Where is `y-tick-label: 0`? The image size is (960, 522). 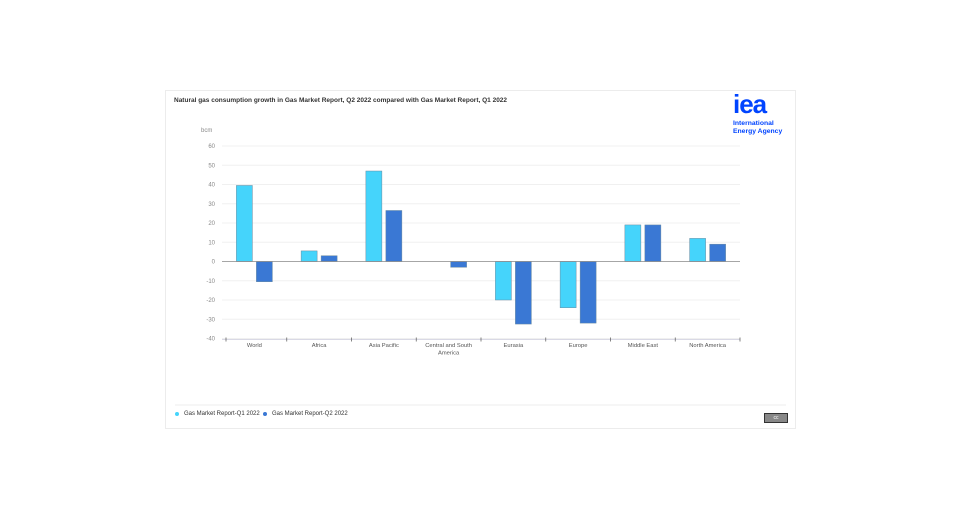
y-tick-label: 0 is located at coordinates (214, 263).